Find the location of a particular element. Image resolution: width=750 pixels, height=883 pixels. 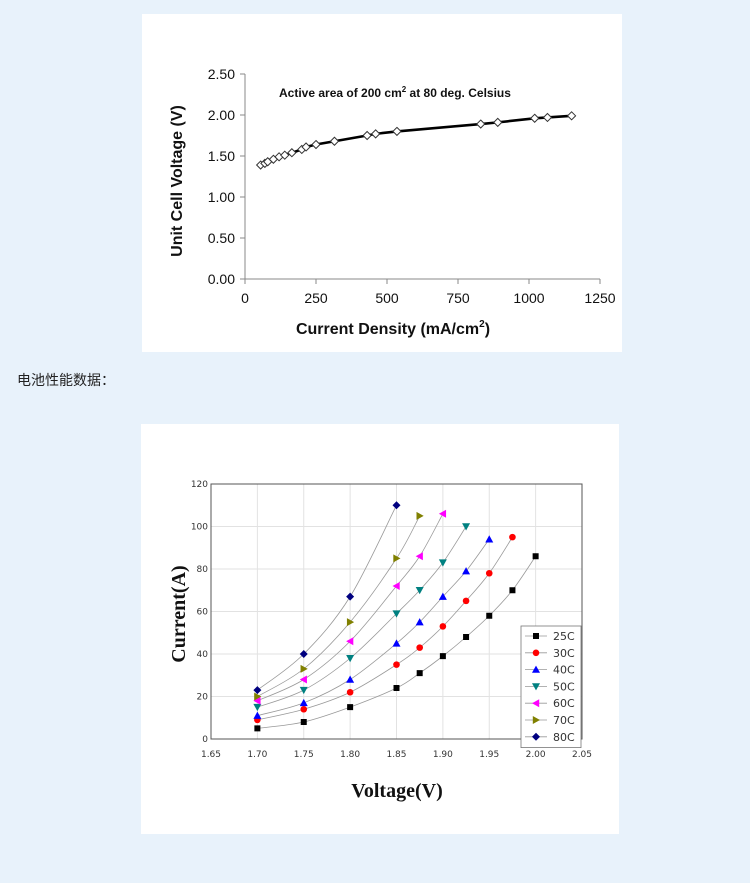

chart1-series-line is located at coordinates (416, 140).